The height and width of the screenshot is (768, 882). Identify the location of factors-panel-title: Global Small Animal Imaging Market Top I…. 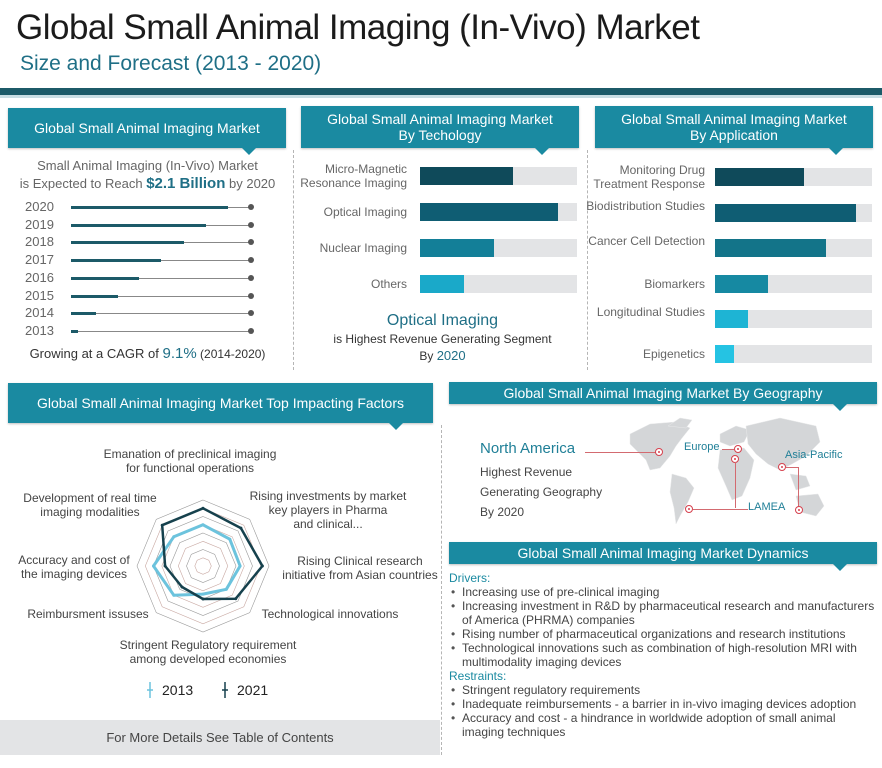
(220, 403).